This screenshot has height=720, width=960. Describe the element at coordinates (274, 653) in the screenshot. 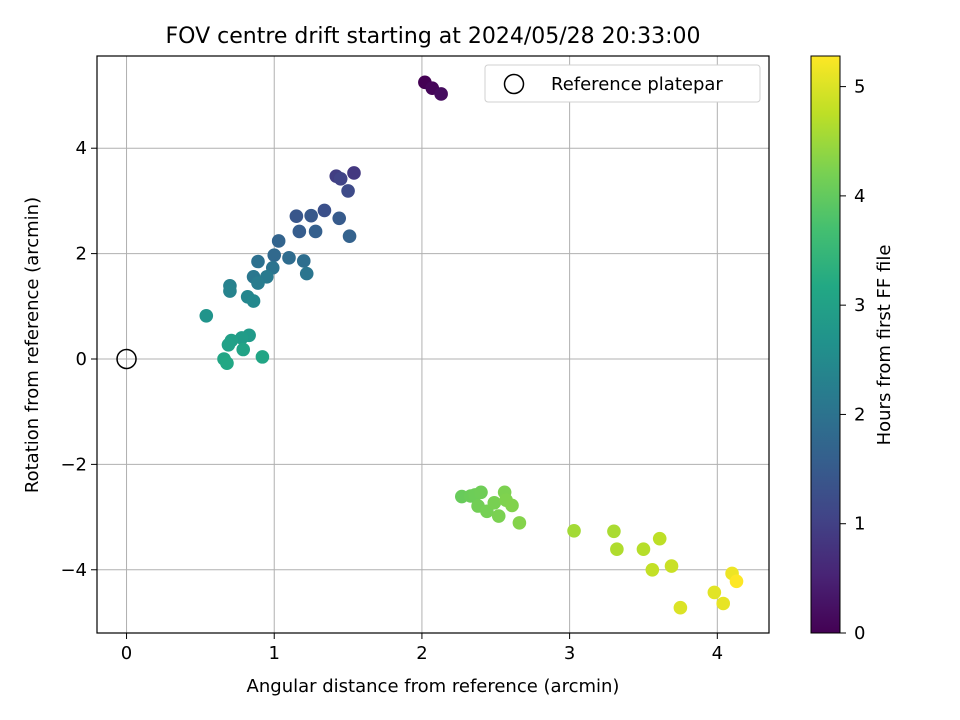

I see `x-tick-label: 1` at that location.